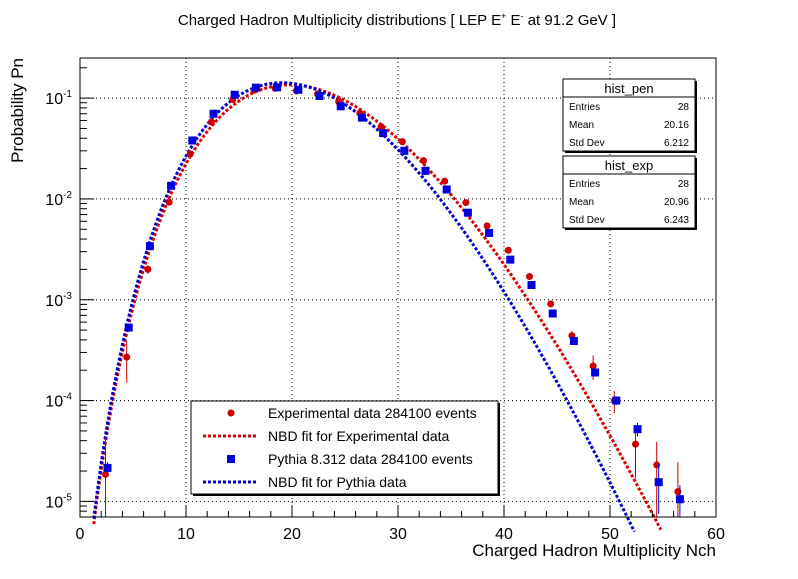  Describe the element at coordinates (58, 98) in the screenshot. I see `y-tick-label: 10⁻¹` at that location.